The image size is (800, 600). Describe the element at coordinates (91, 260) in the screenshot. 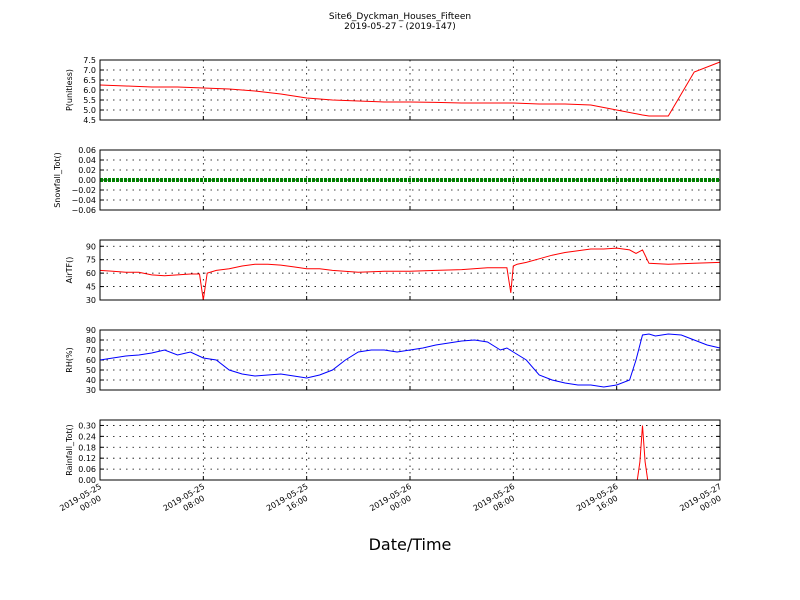

I see `y-tick-label: 75` at that location.